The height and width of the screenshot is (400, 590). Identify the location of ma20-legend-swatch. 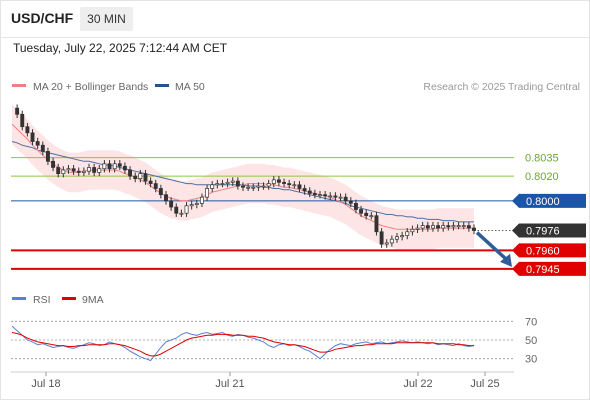
(19, 85).